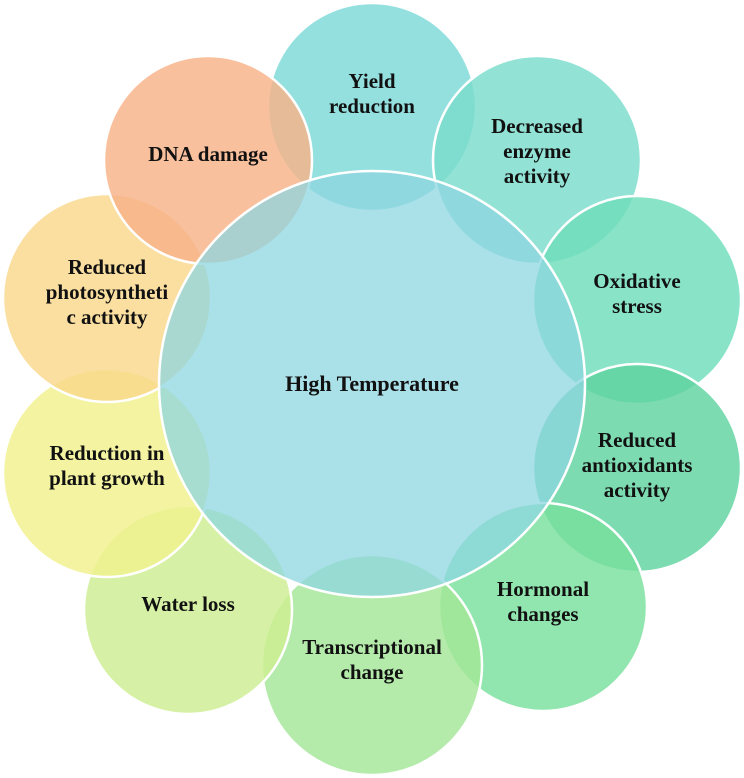 Image resolution: width=744 pixels, height=778 pixels. I want to click on effect-label: Reduced photosyntheti c activity, so click(107, 292).